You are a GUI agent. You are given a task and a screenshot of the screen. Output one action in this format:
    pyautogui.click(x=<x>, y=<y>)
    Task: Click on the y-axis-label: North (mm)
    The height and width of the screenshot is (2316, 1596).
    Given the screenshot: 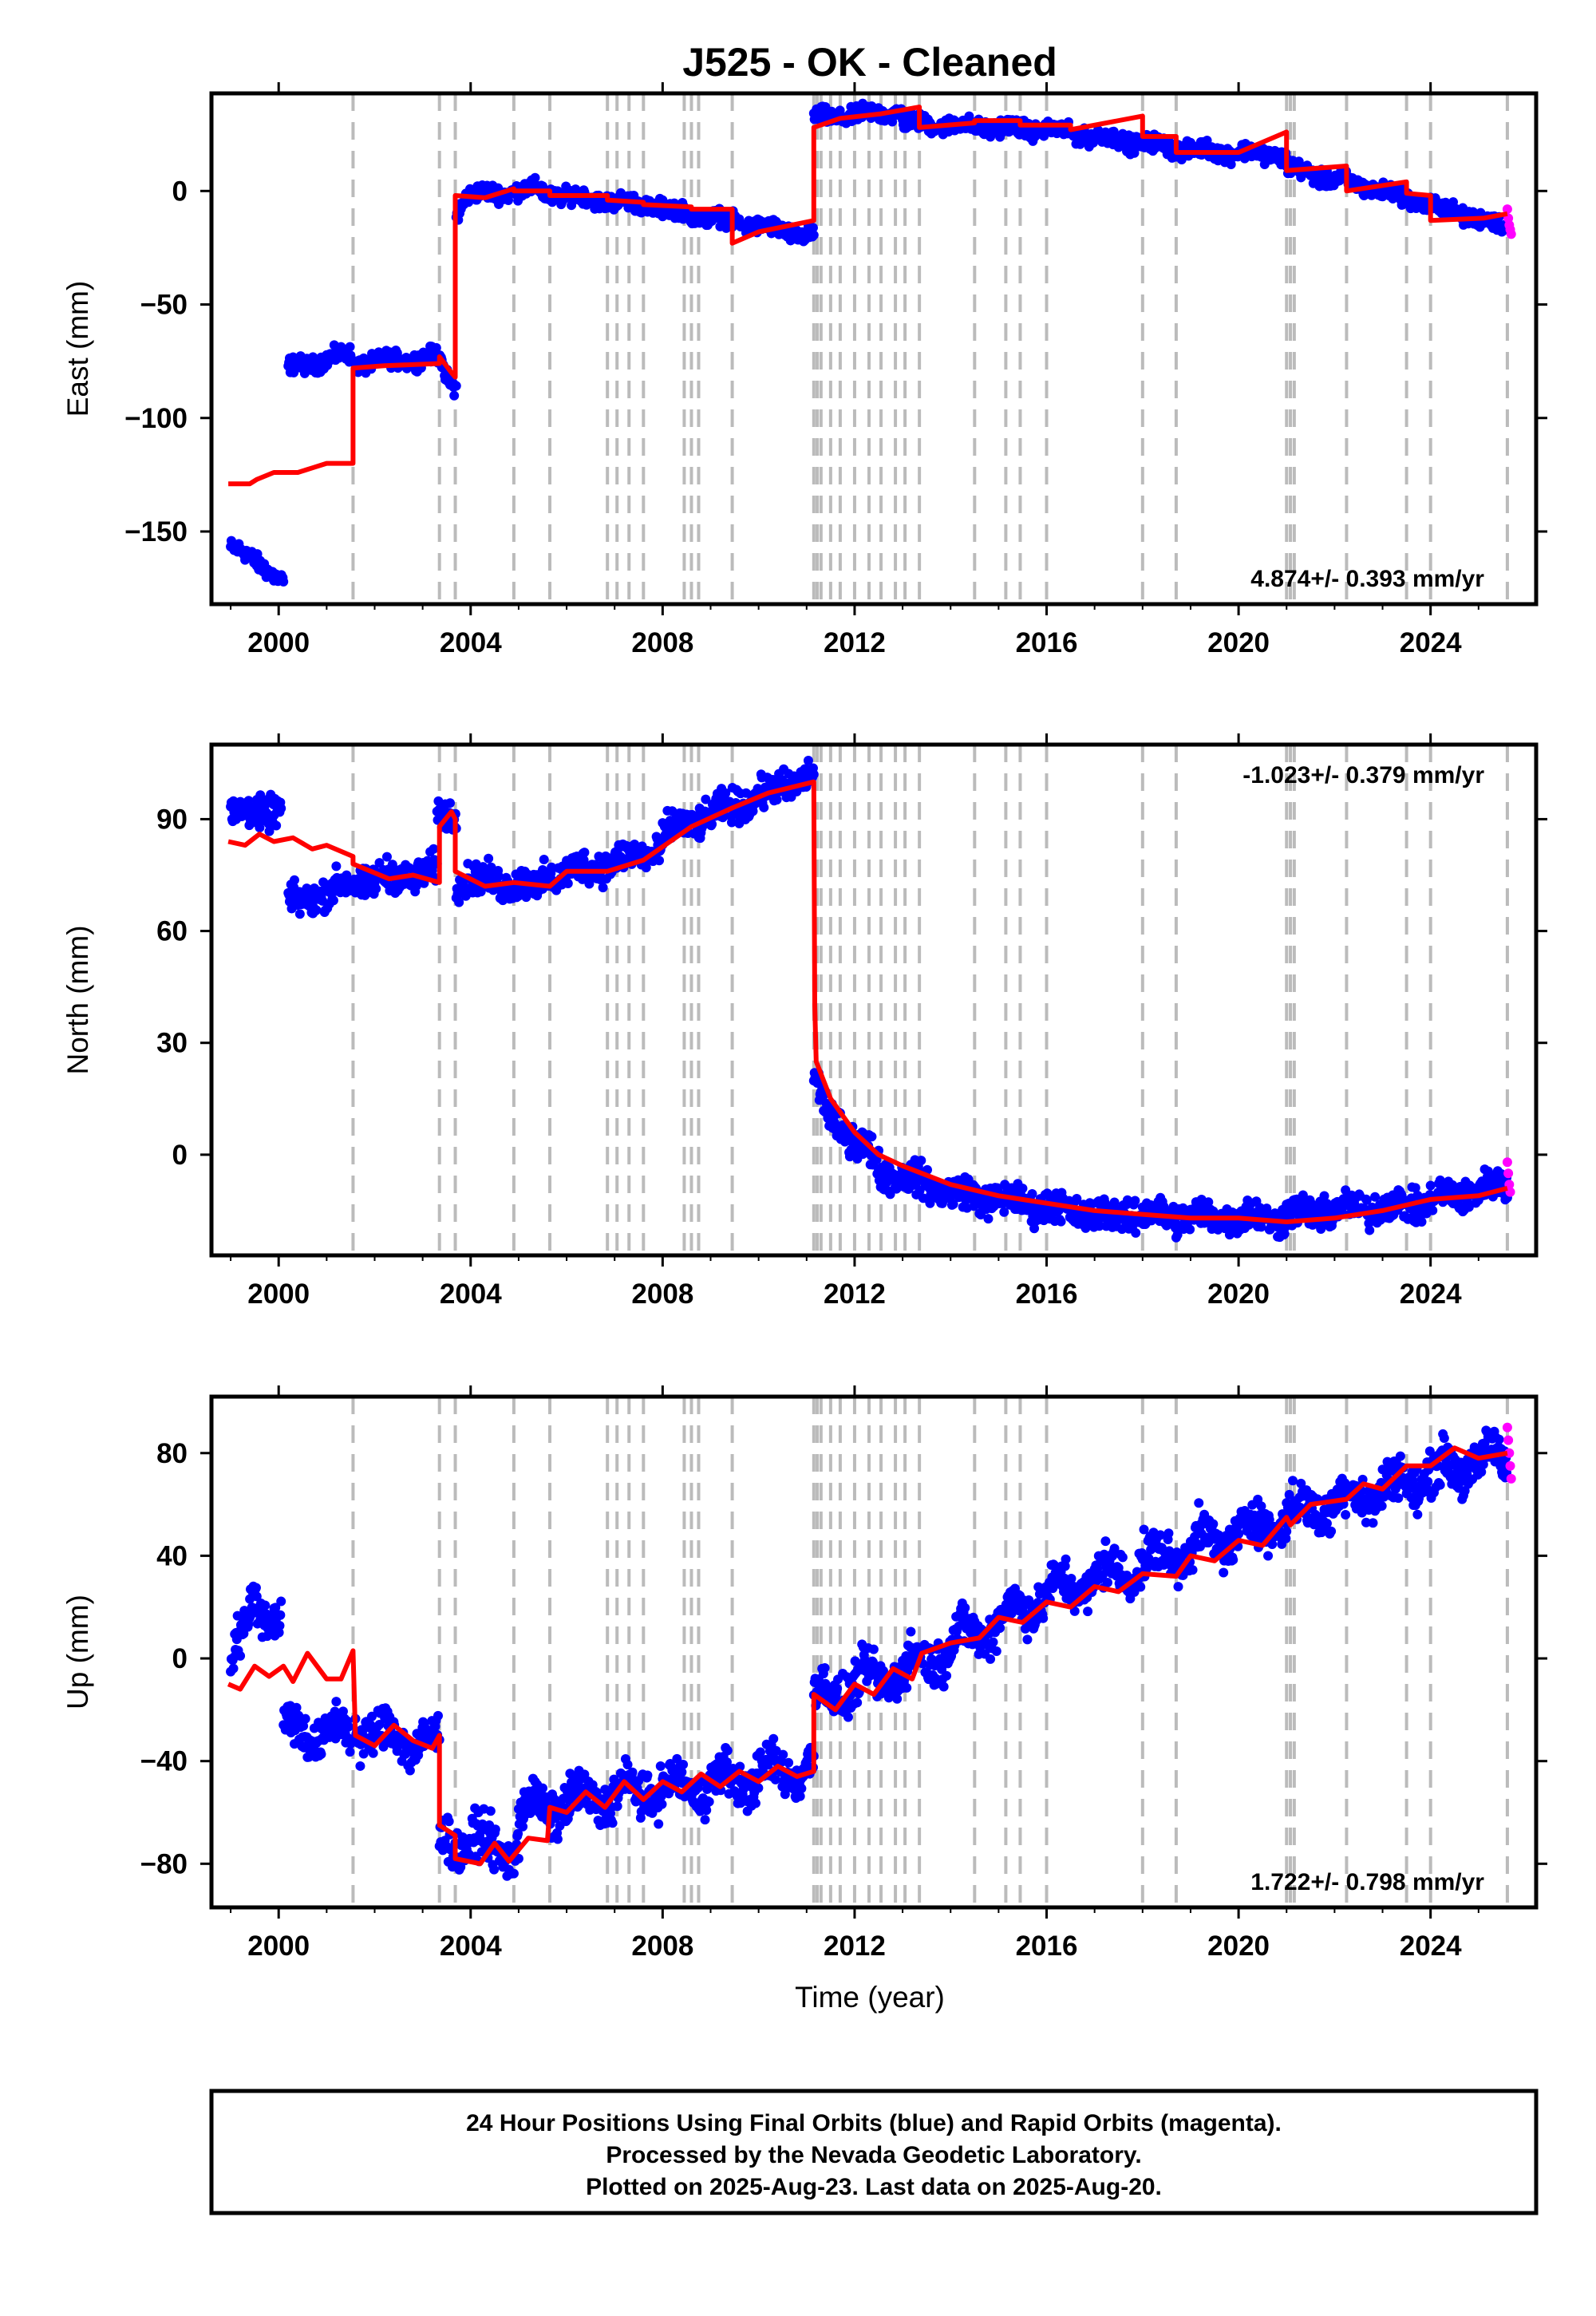 What is the action you would take?
    pyautogui.click(x=77, y=999)
    